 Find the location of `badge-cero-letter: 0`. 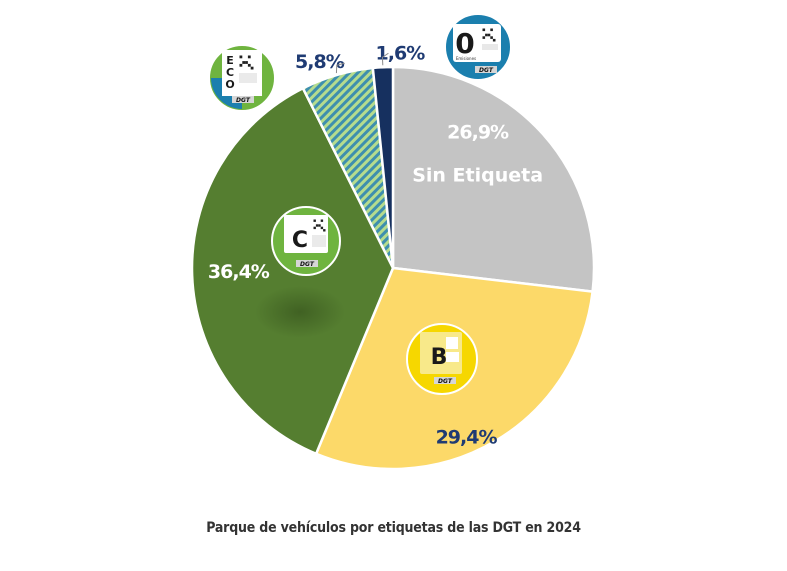

badge-cero-letter: 0 is located at coordinates (464, 43).